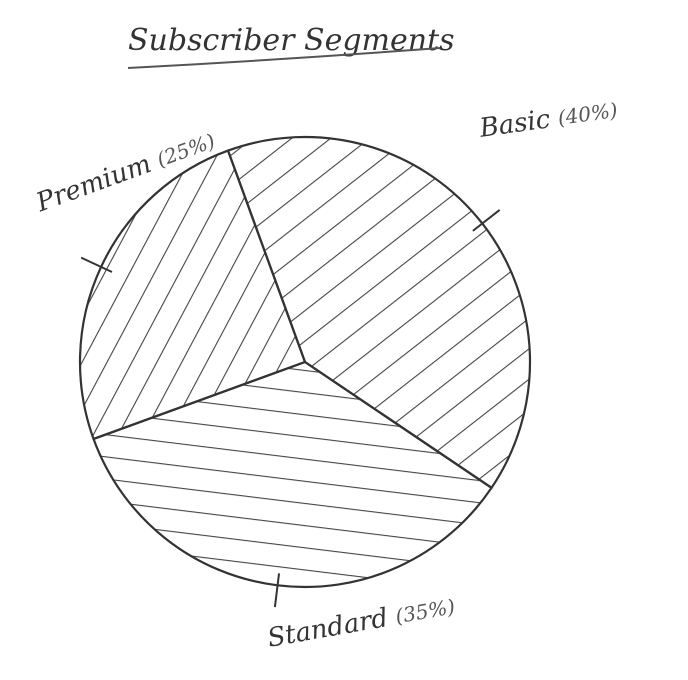 The height and width of the screenshot is (680, 688). What do you see at coordinates (291, 40) in the screenshot?
I see `chart-title: Subscriber Segments` at bounding box center [291, 40].